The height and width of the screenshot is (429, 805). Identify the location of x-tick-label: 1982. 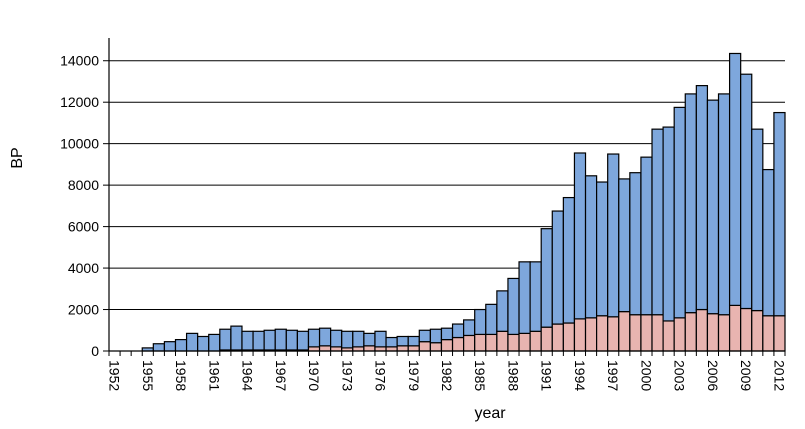
(447, 375).